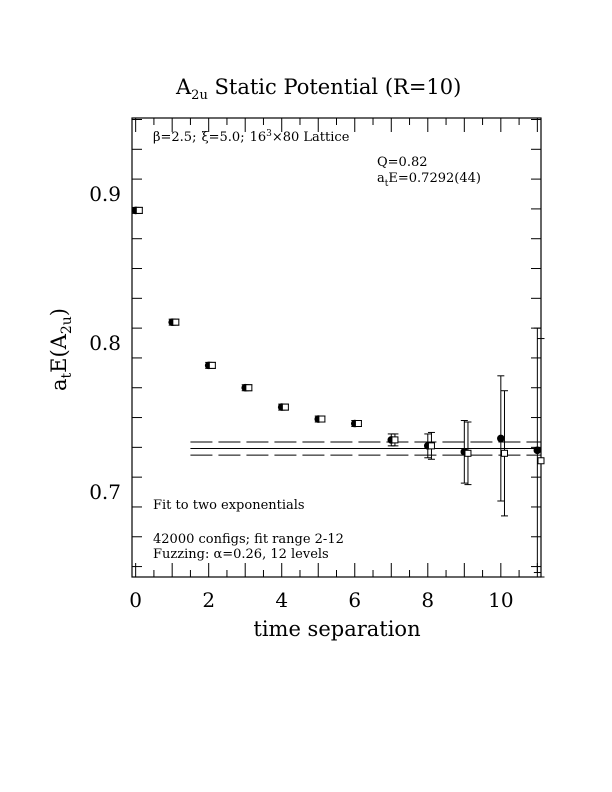  I want to click on configs-annotation: 42000 configs; fit range 2-12, so click(248, 539).